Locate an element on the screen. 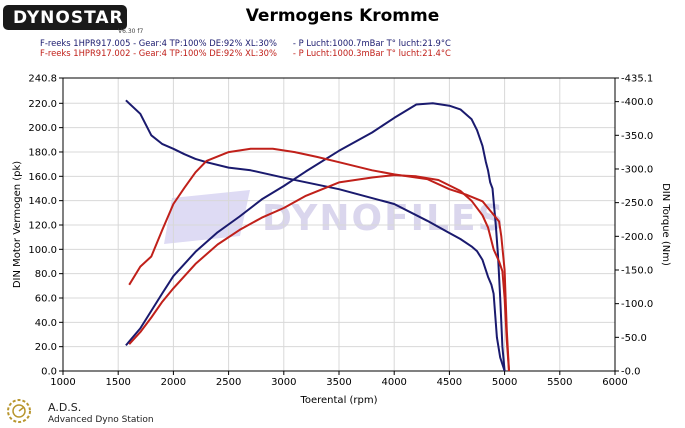 This screenshot has height=428, width=685. x-tick-label: 1500 is located at coordinates (117, 382).